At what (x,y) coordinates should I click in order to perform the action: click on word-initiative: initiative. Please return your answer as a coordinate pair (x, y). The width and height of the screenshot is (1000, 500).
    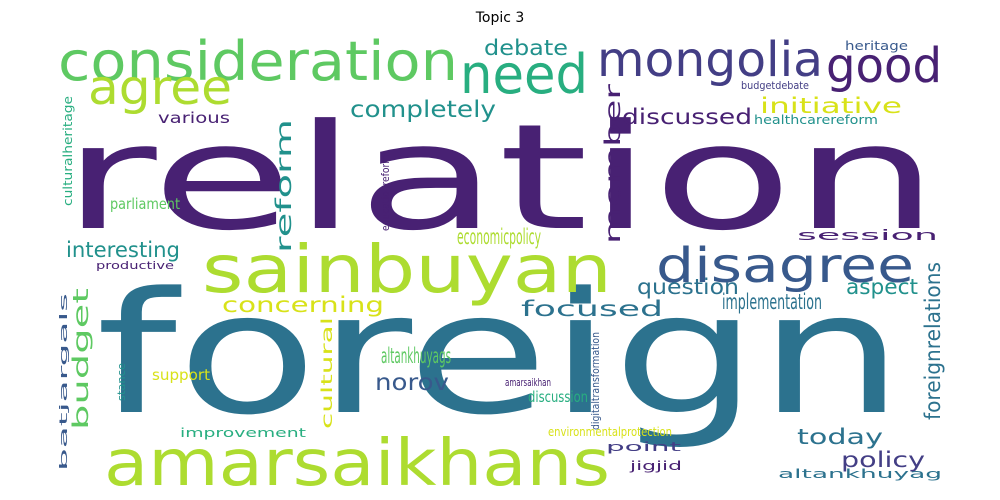
    Looking at the image, I should click on (831, 106).